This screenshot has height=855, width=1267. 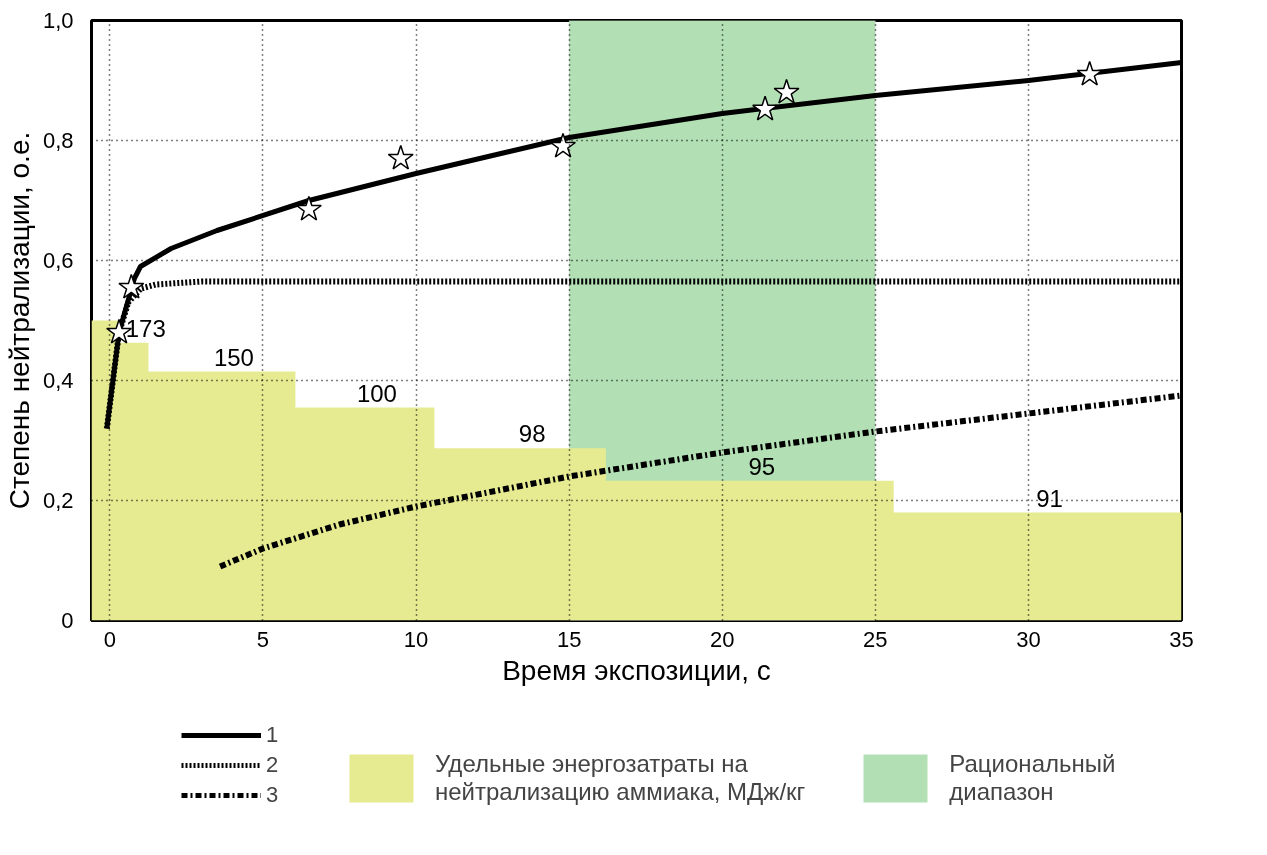 What do you see at coordinates (67, 620) in the screenshot?
I see `y-tick-label: 0` at bounding box center [67, 620].